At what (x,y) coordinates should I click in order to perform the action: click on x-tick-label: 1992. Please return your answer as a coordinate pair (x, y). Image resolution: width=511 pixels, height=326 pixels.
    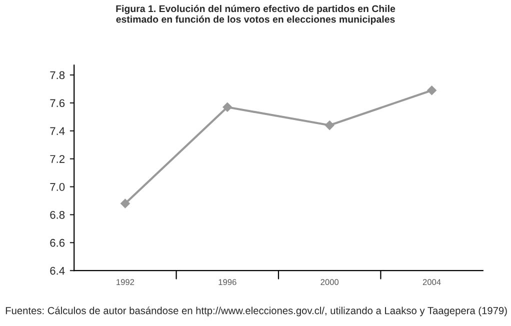
    Looking at the image, I should click on (125, 282).